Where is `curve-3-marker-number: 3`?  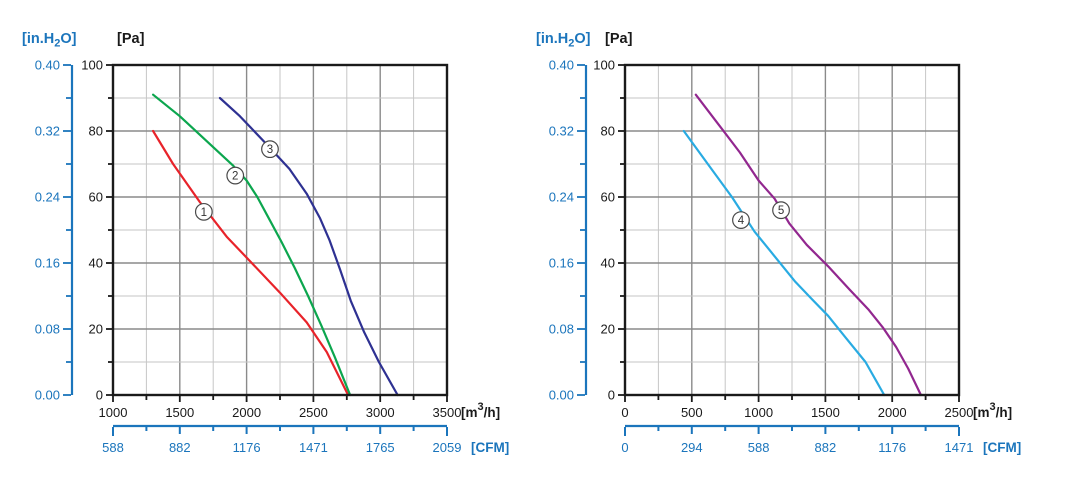
curve-3-marker-number: 3 is located at coordinates (270, 150).